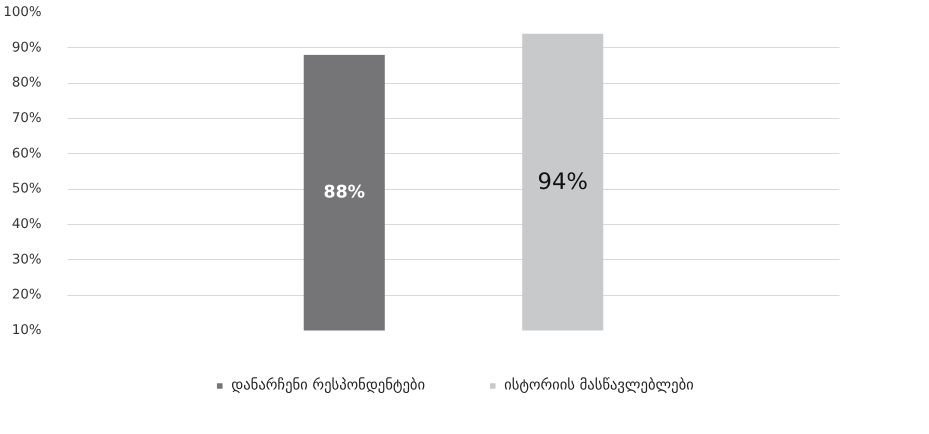  Describe the element at coordinates (563, 182) in the screenshot. I see `data-label: 94%` at that location.